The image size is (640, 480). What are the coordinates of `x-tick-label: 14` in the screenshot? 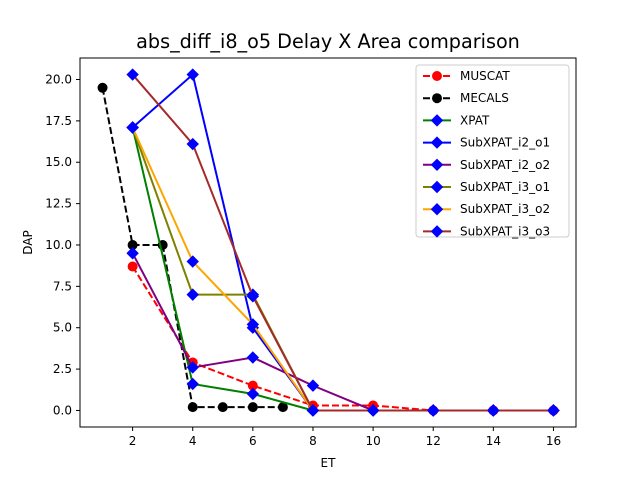 It's located at (493, 441).